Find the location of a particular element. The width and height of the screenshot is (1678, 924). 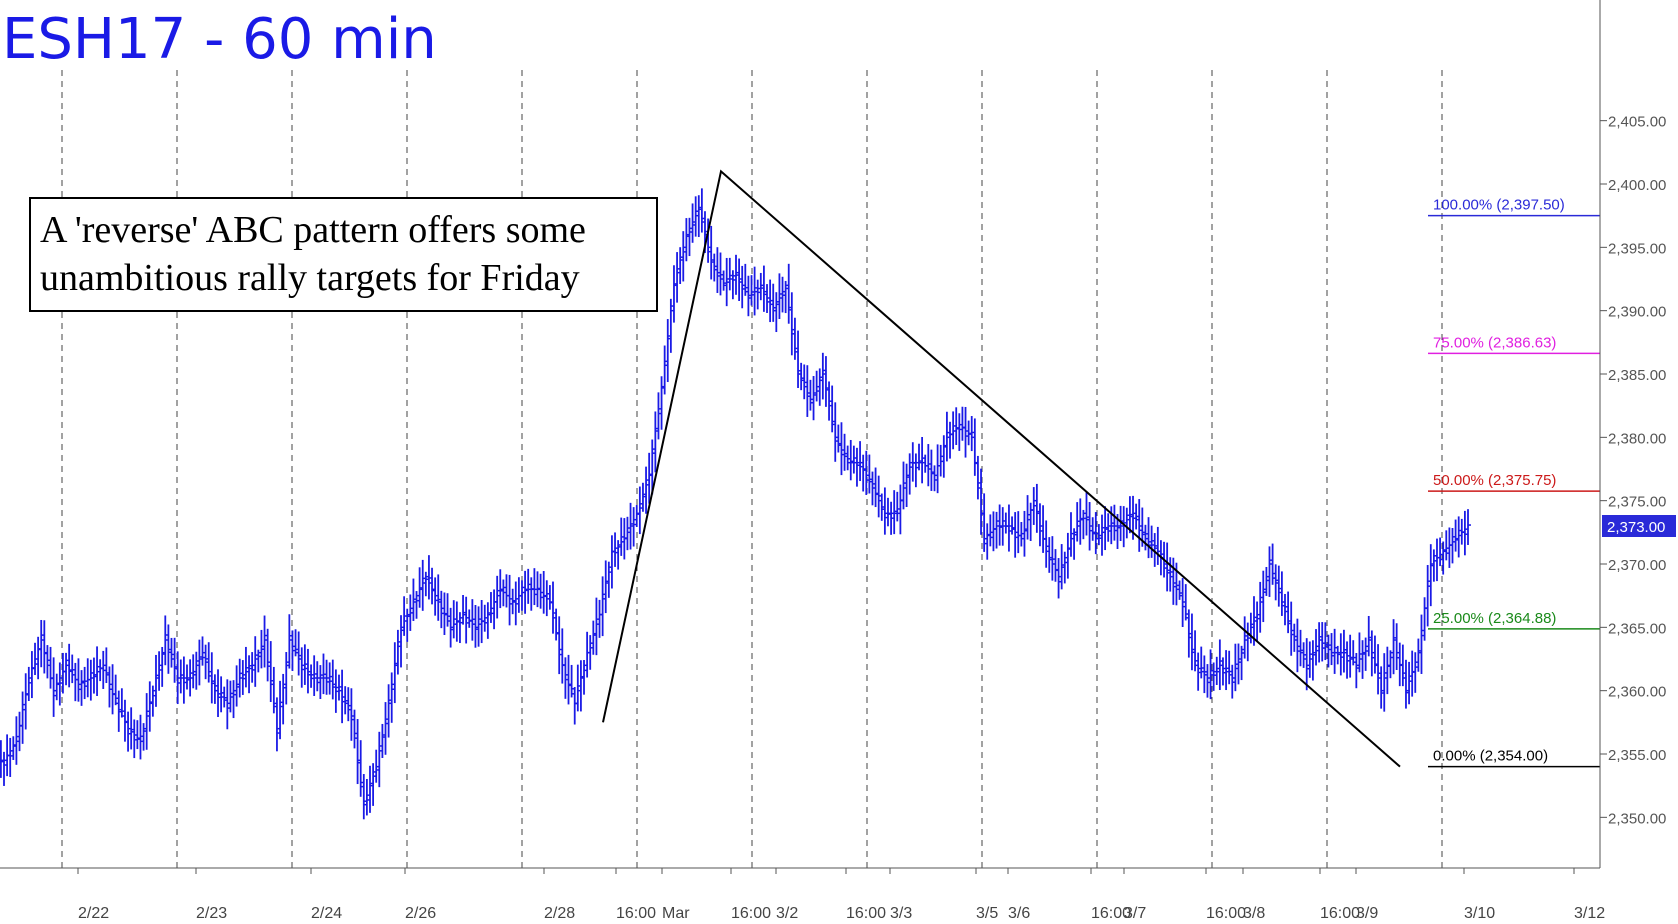

time-tick-label: 3/7 is located at coordinates (1135, 913).